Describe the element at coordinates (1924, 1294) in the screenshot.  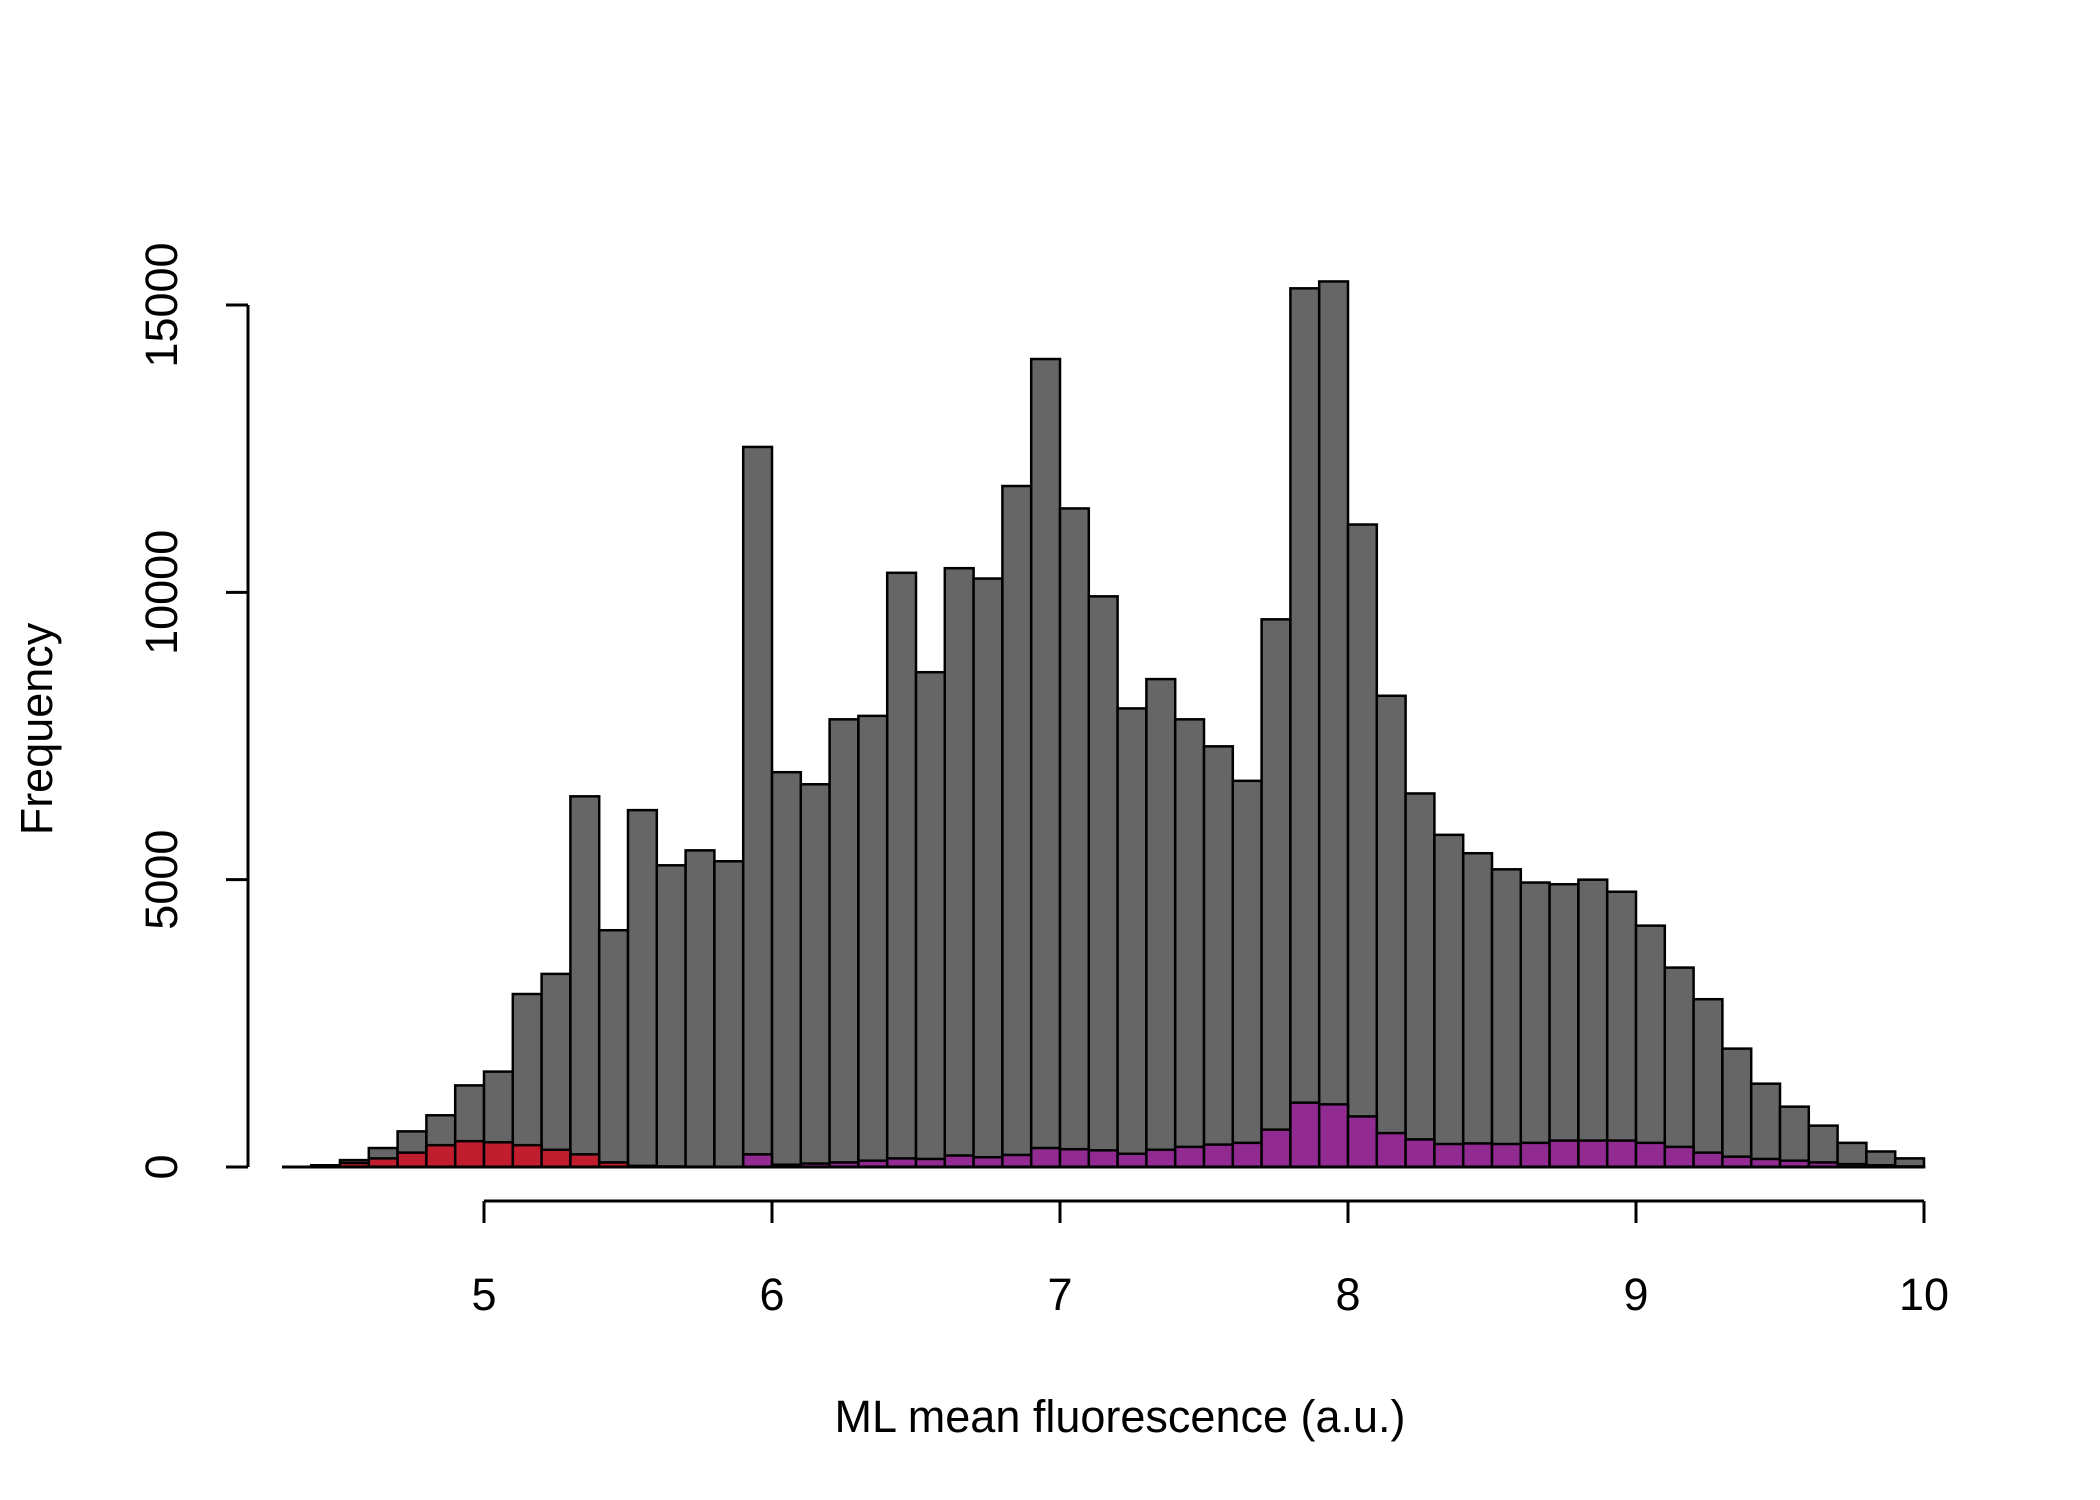
I see `x-tick-label: 10` at that location.